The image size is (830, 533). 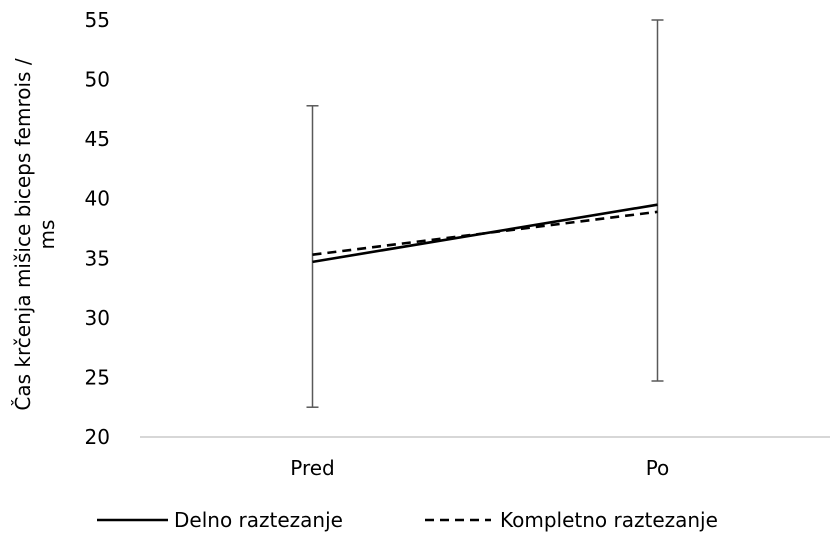 I want to click on legend: Delno raztezanje Kompletno raztezanje, so click(x=407, y=520).